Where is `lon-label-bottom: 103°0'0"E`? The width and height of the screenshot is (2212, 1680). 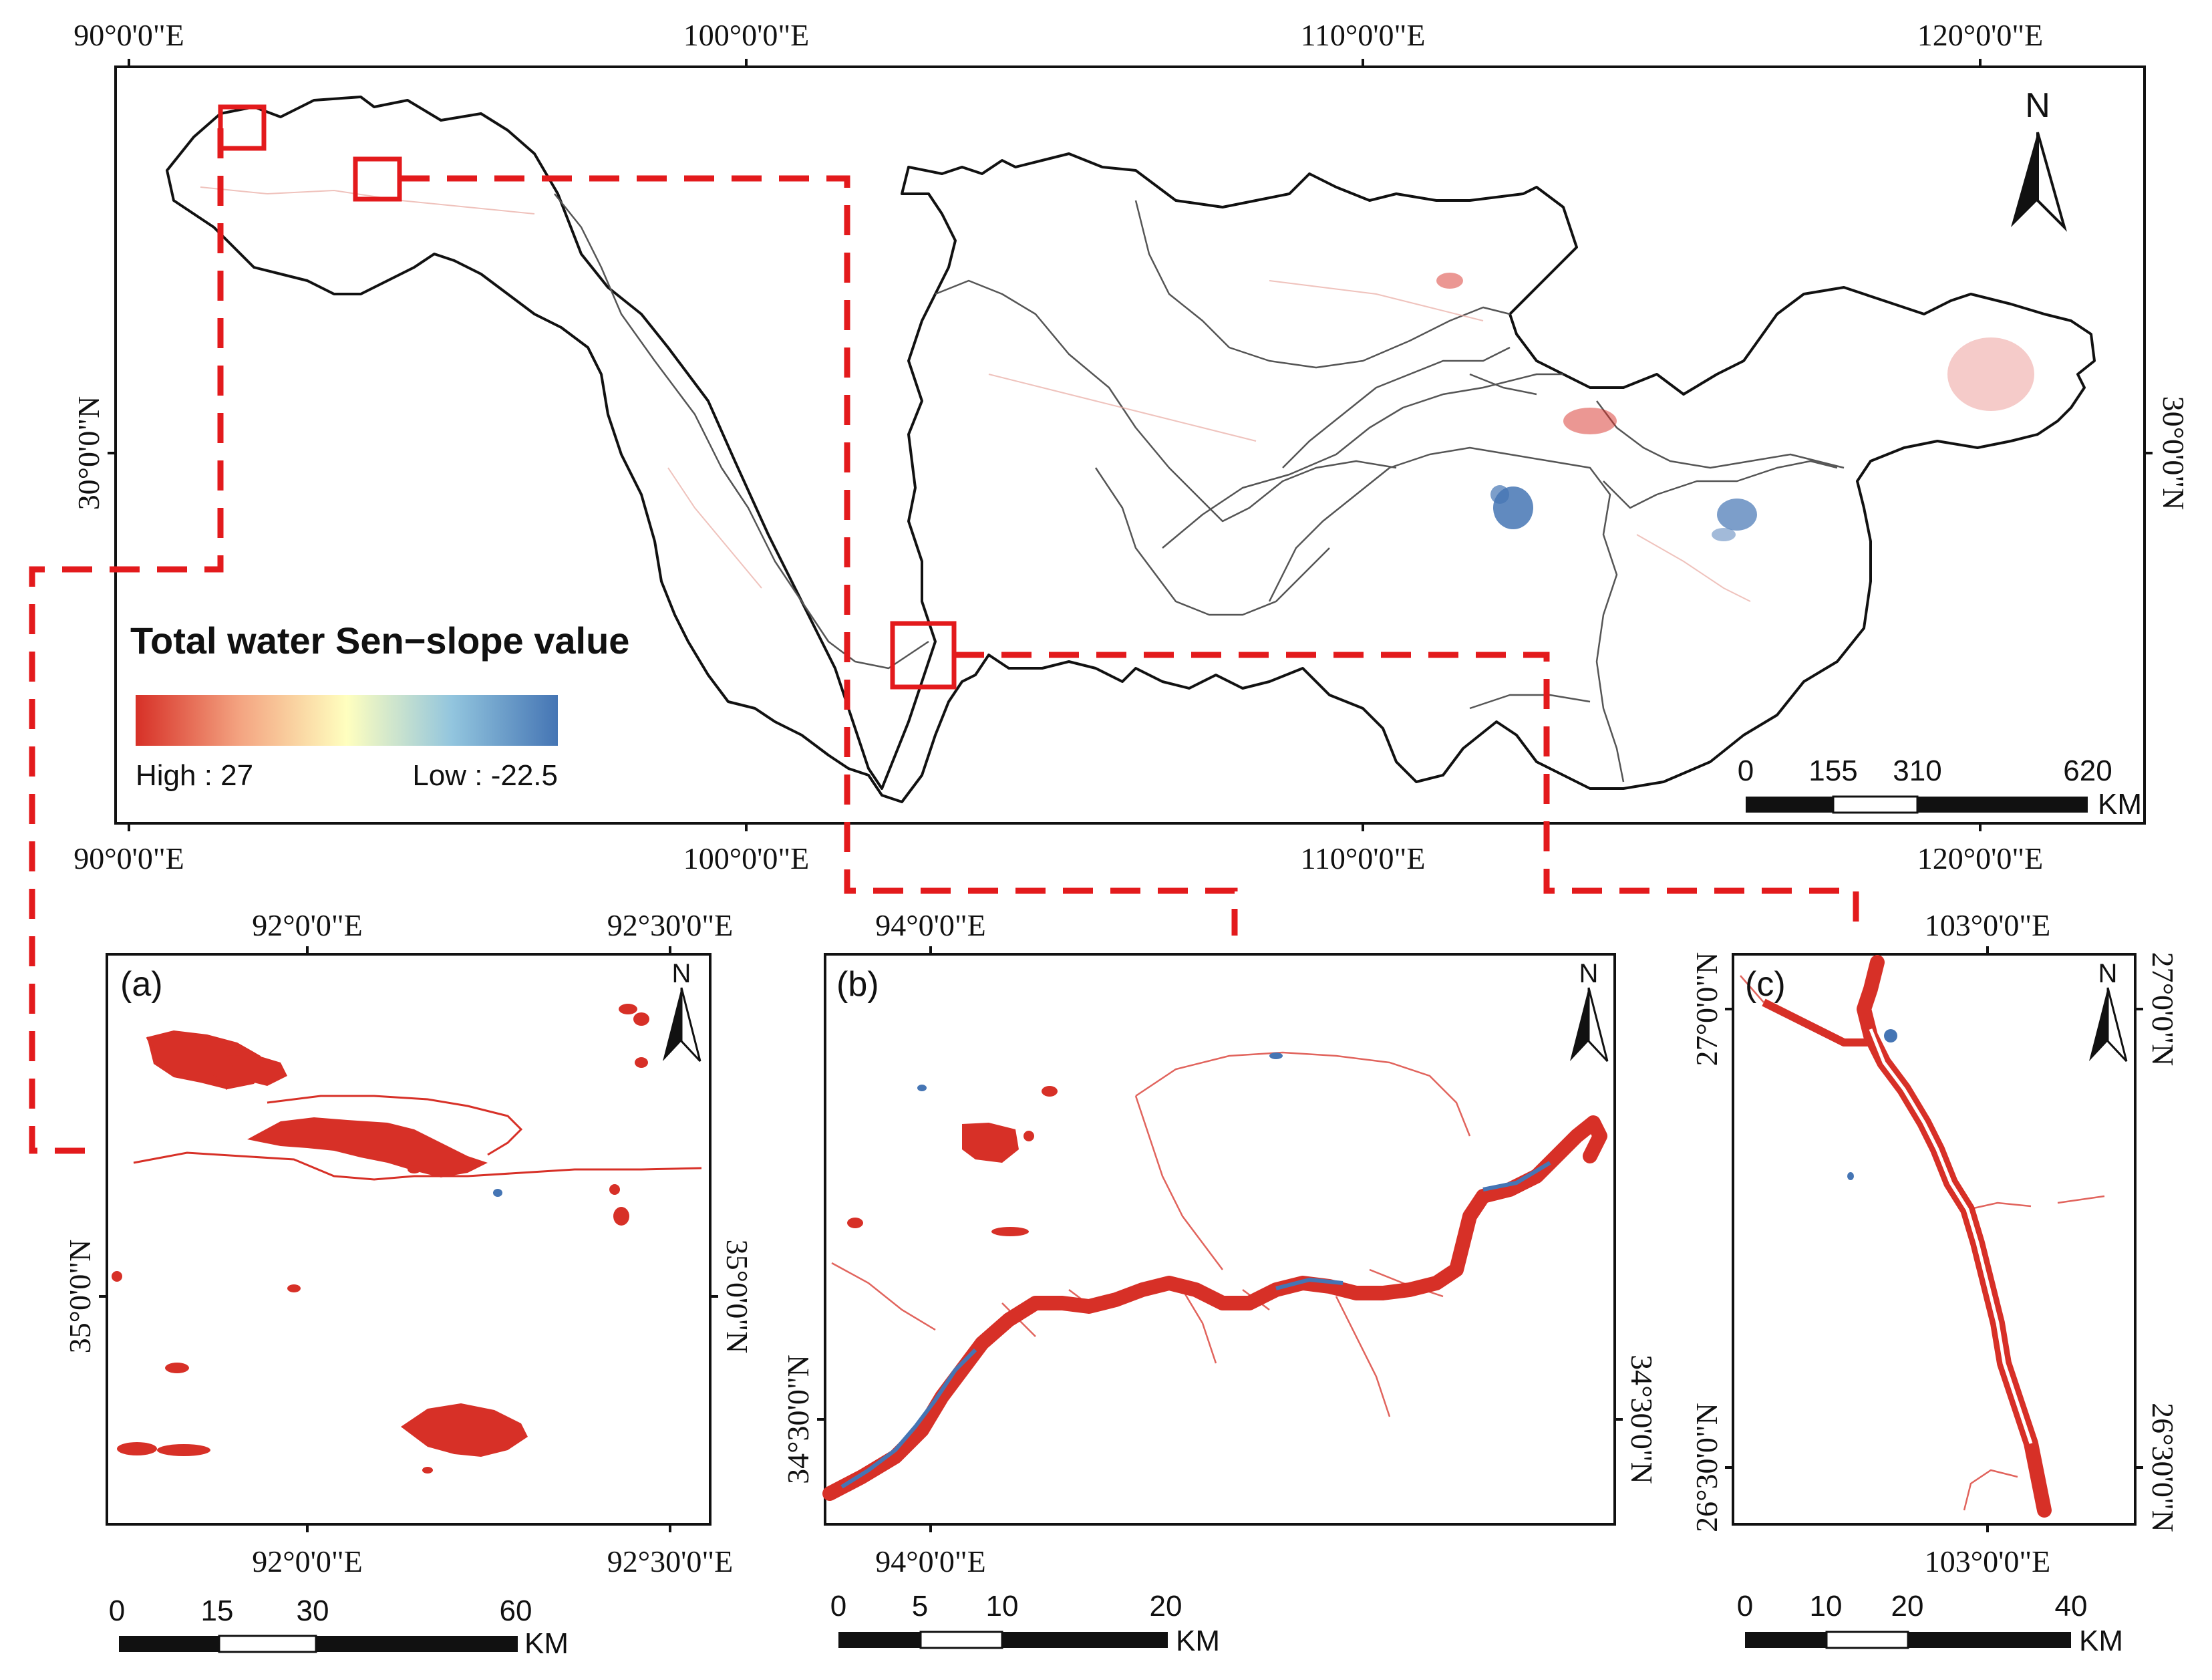
lon-label-bottom: 103°0'0"E is located at coordinates (1988, 1561).